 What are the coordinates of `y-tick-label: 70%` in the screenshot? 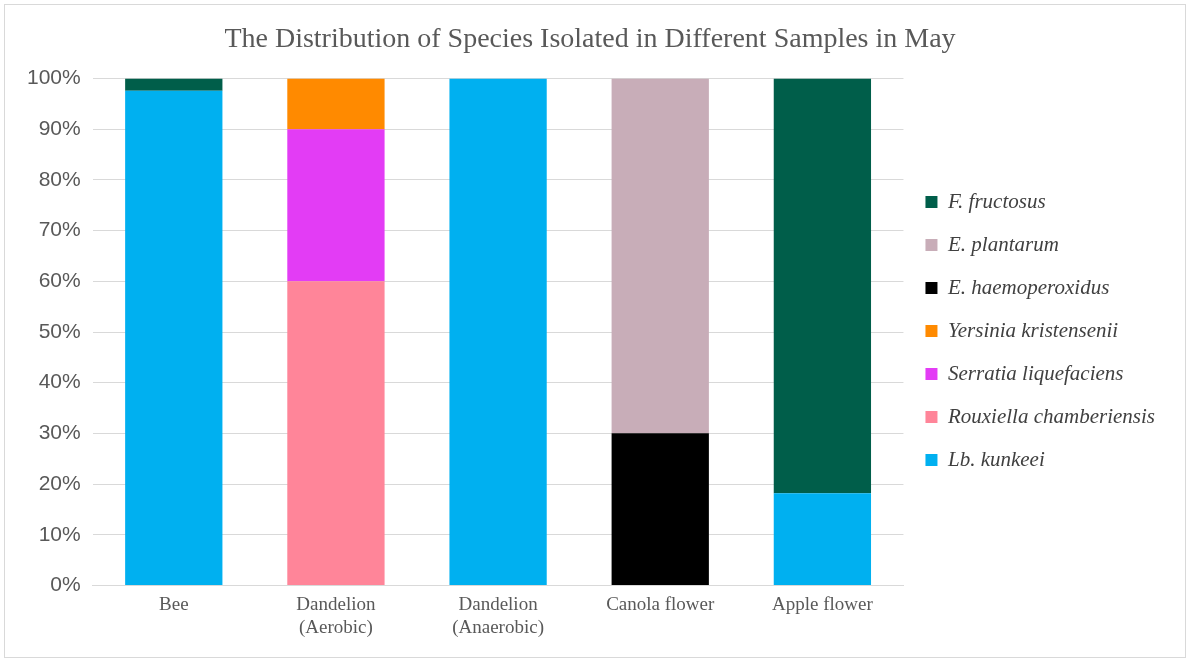 It's located at (59, 229).